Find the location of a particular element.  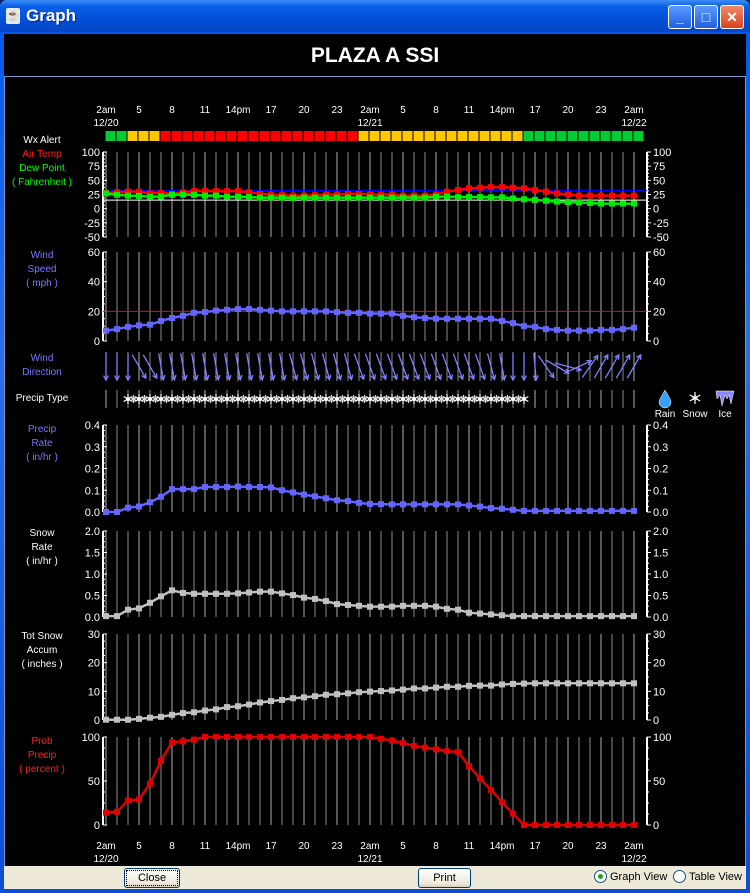

snowflake-spoke is located at coordinates (524, 399).